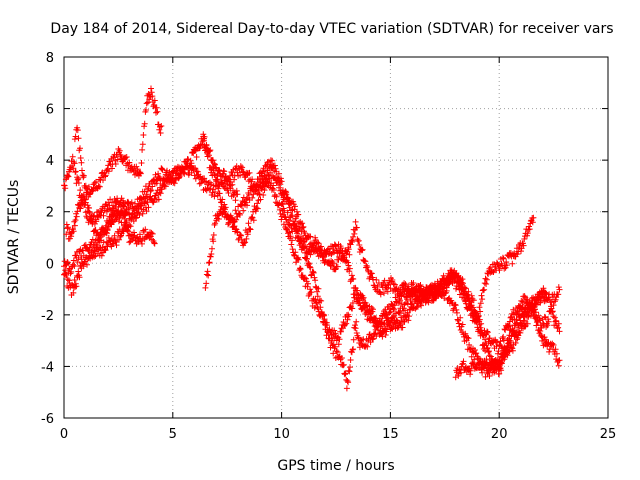  What do you see at coordinates (47, 316) in the screenshot?
I see `y-tick-label: -2` at bounding box center [47, 316].